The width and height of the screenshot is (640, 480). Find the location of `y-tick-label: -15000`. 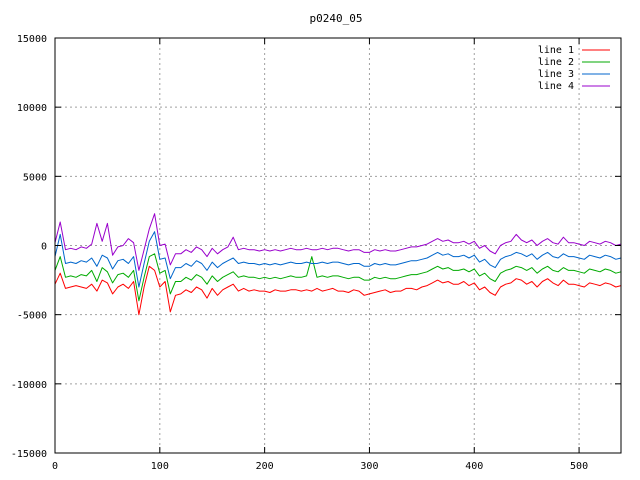

y-tick-label: -15000 is located at coordinates (29, 454).